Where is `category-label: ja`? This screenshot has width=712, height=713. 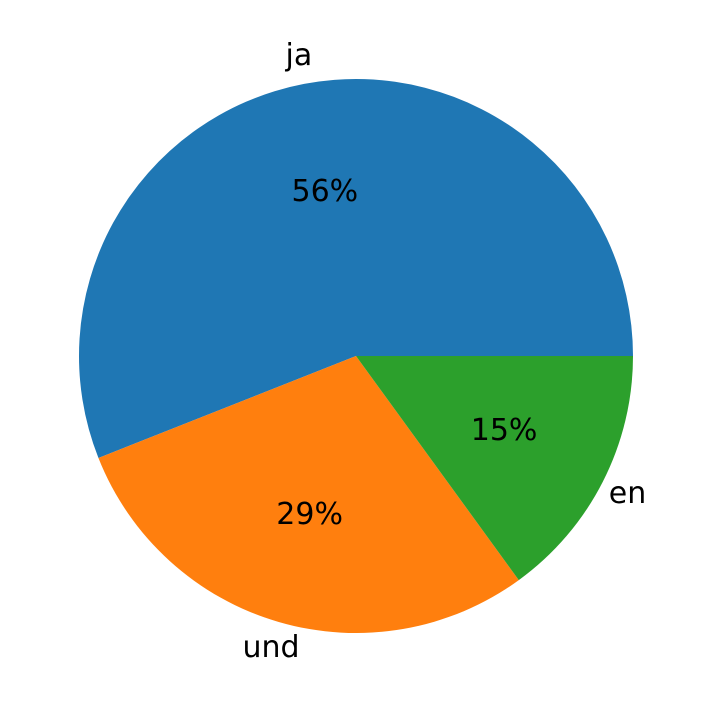 category-label: ja is located at coordinates (299, 55).